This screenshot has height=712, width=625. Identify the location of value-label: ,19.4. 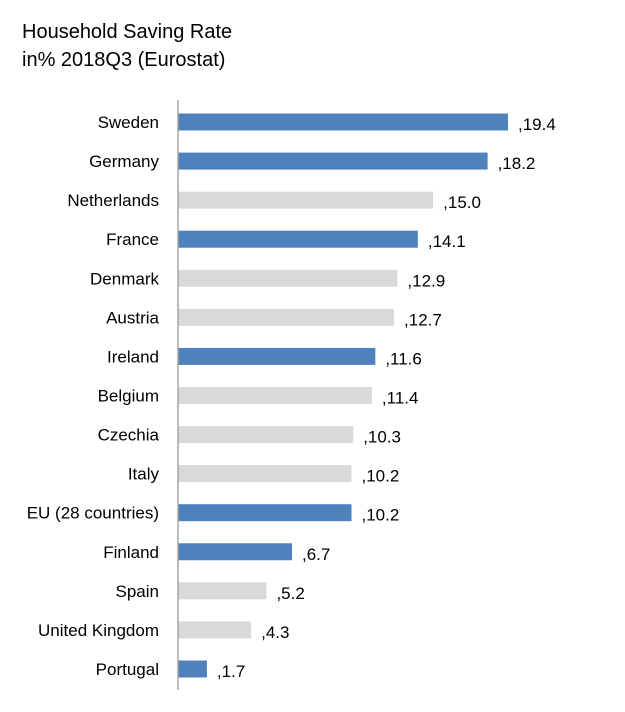
(537, 124).